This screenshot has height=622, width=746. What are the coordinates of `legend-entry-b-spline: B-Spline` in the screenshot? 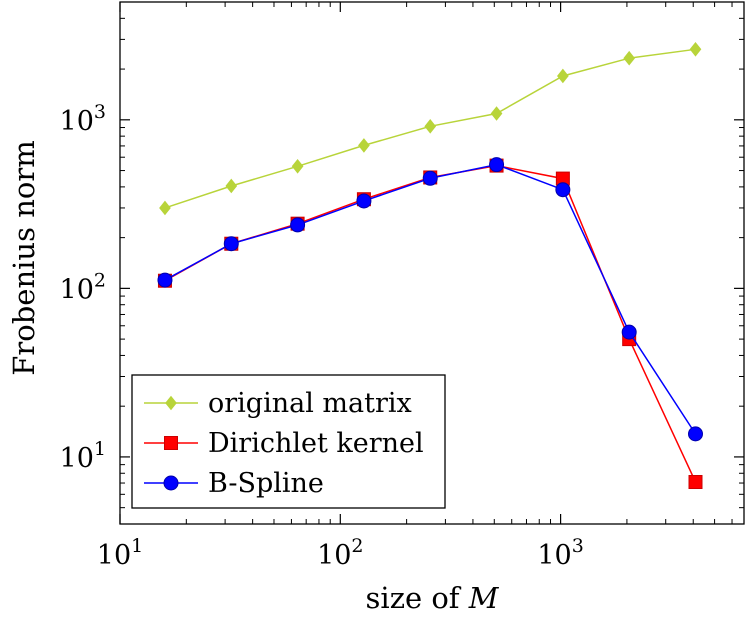 It's located at (234, 483).